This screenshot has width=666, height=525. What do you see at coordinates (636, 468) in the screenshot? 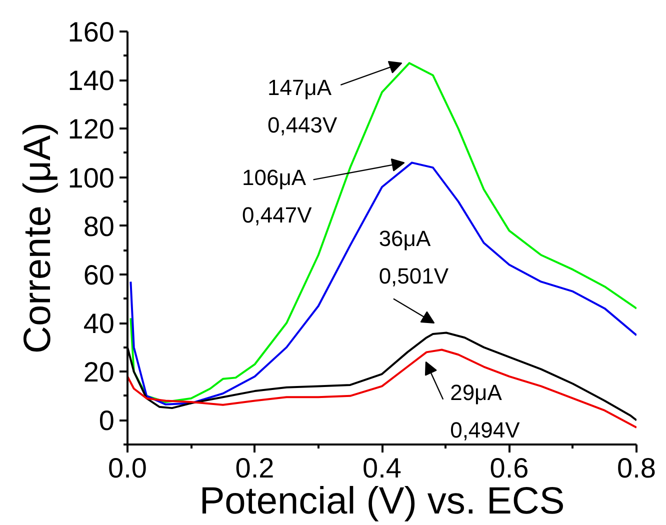
I see `x-tick-label: 0.8` at bounding box center [636, 468].